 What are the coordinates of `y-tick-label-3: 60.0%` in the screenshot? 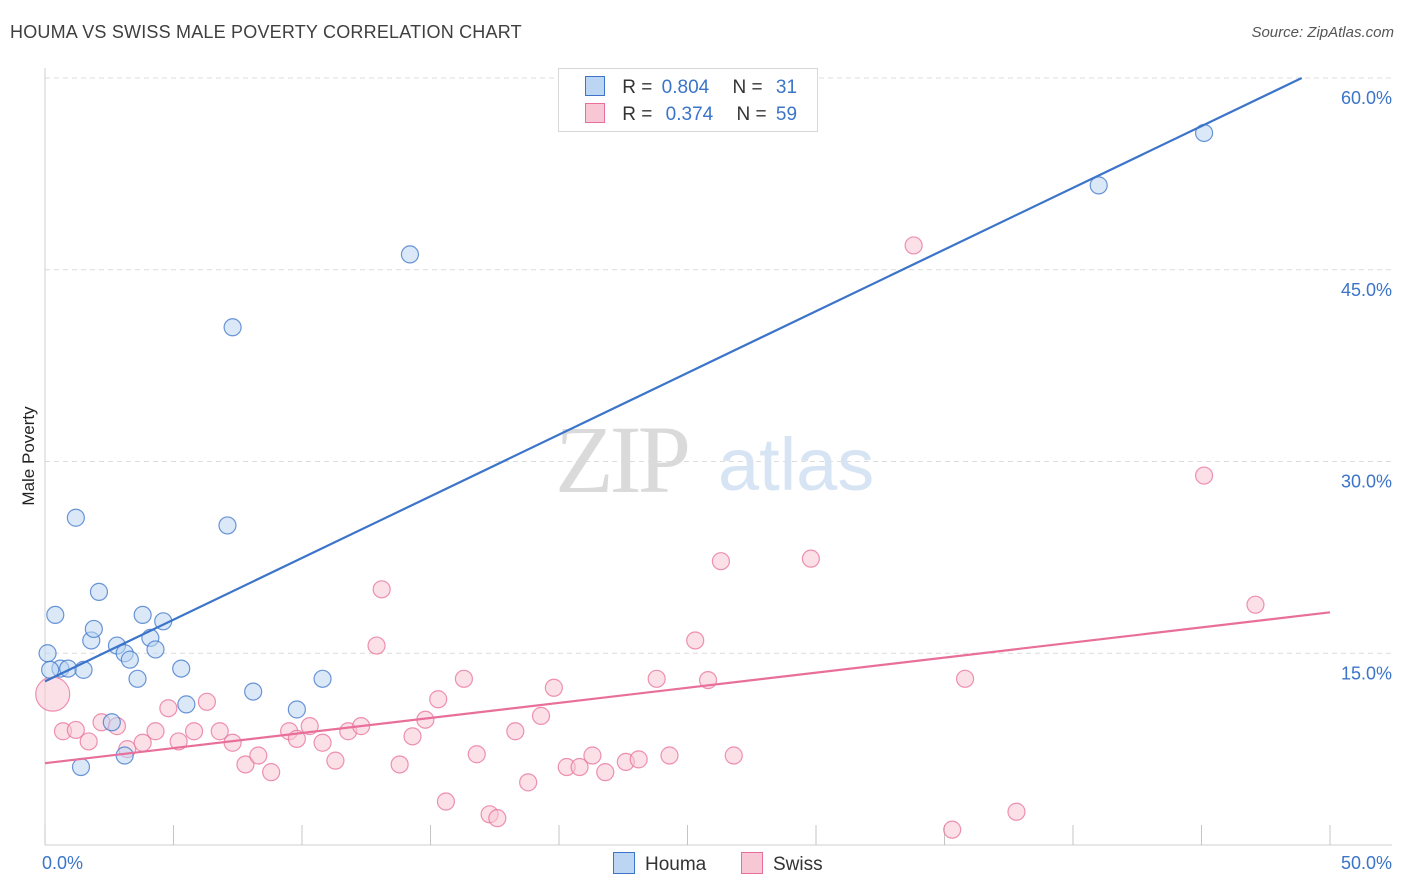 It's located at (1366, 98).